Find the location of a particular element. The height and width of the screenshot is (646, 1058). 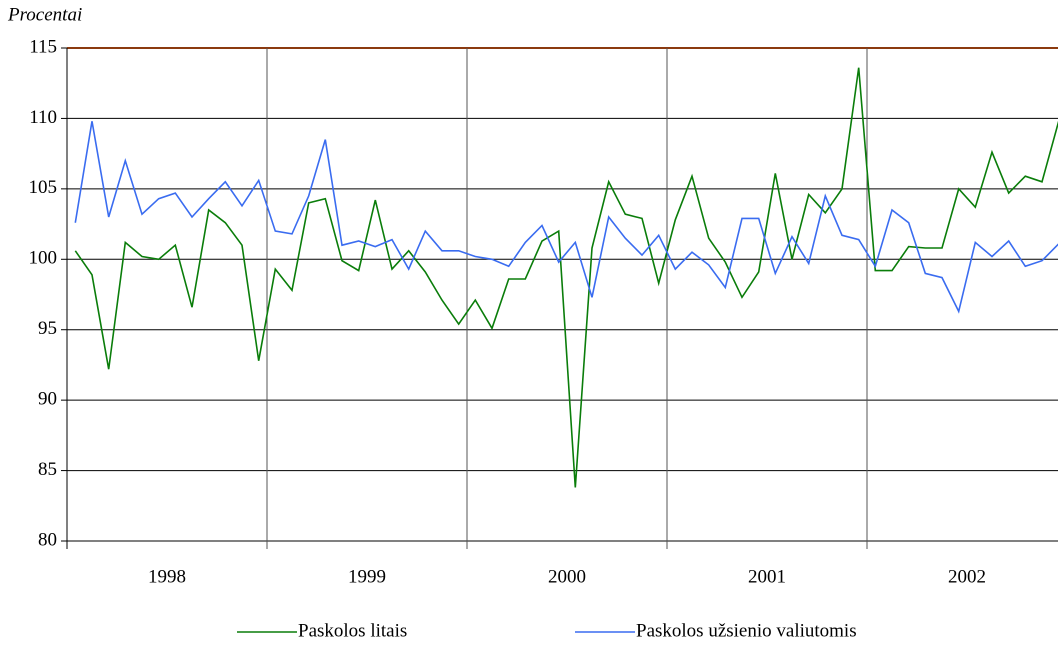

y-tick-label: 115 is located at coordinates (43, 46).